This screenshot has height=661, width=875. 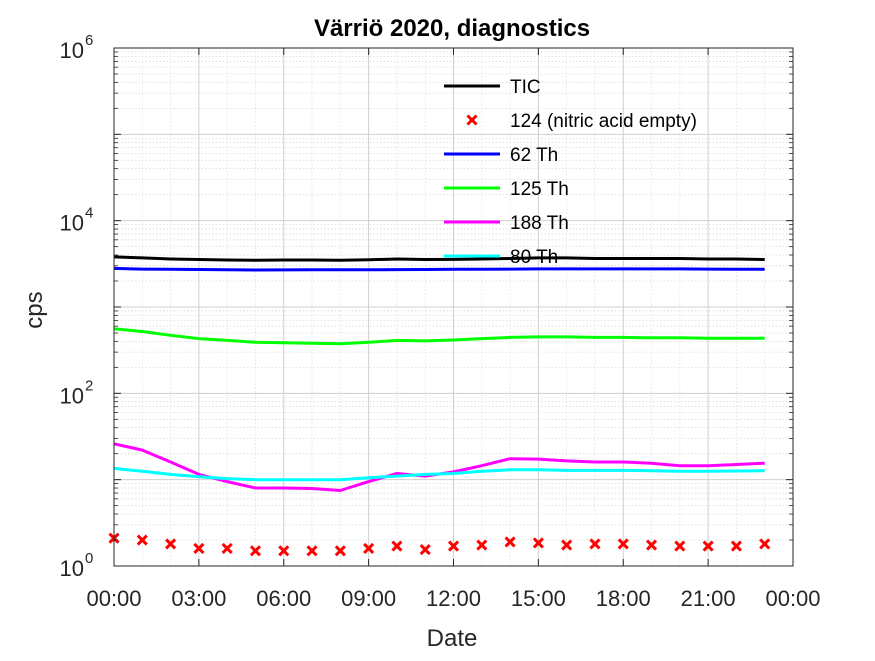 I want to click on legend-item: 62 Th, so click(x=501, y=155).